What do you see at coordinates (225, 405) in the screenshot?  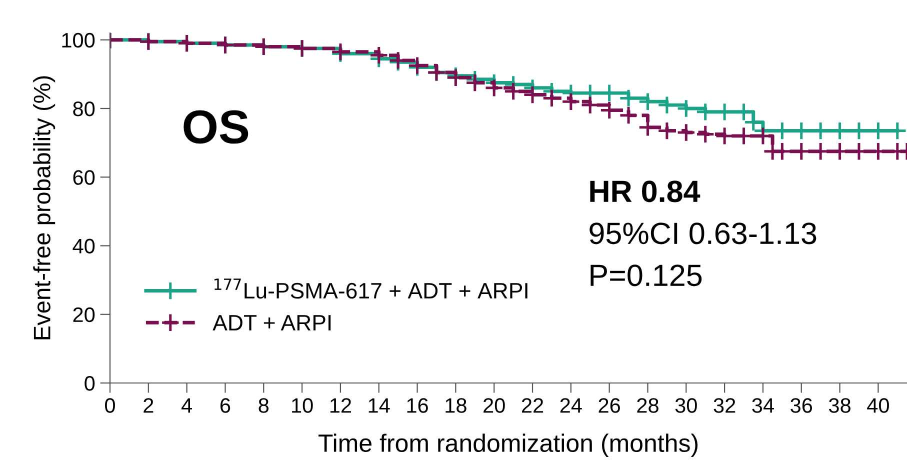 I see `x-tick-label: 6` at bounding box center [225, 405].